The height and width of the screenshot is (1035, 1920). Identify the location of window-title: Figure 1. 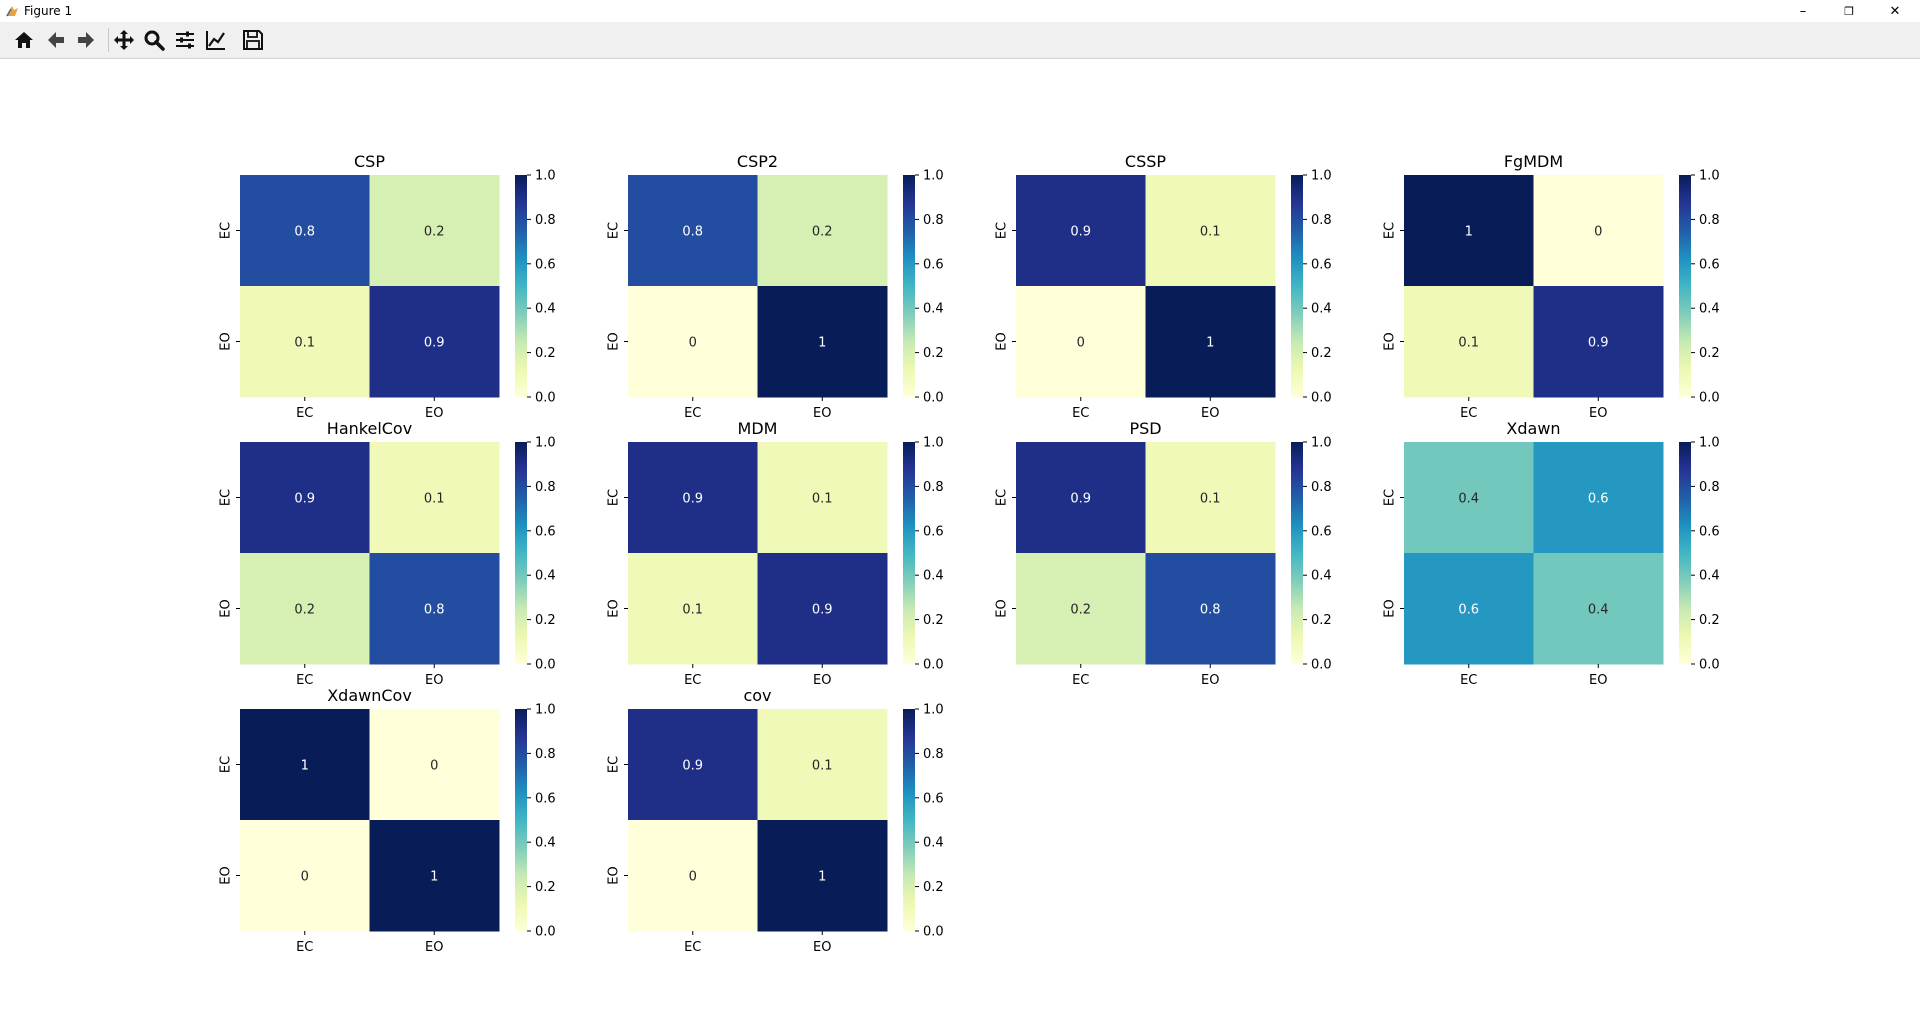
(48, 11).